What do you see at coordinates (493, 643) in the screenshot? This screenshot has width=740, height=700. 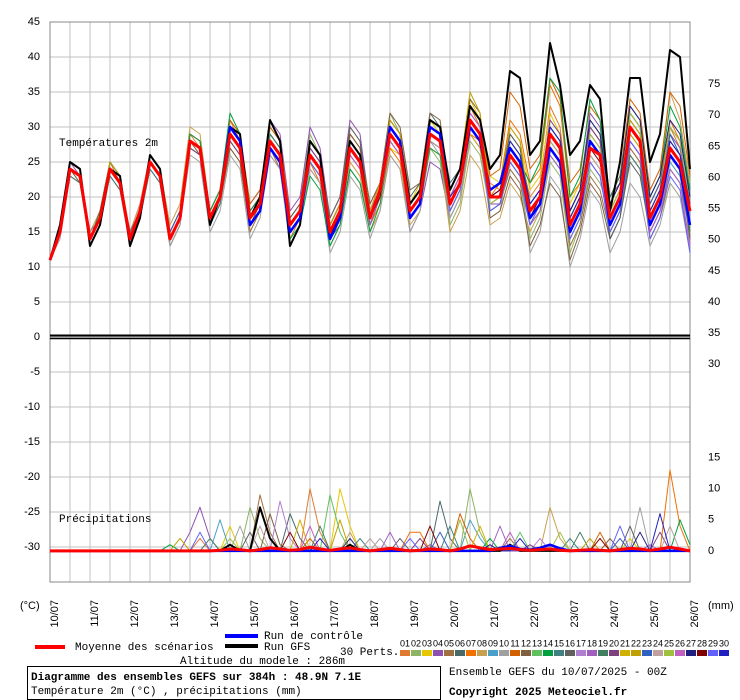 I see `legend-label: 09` at bounding box center [493, 643].